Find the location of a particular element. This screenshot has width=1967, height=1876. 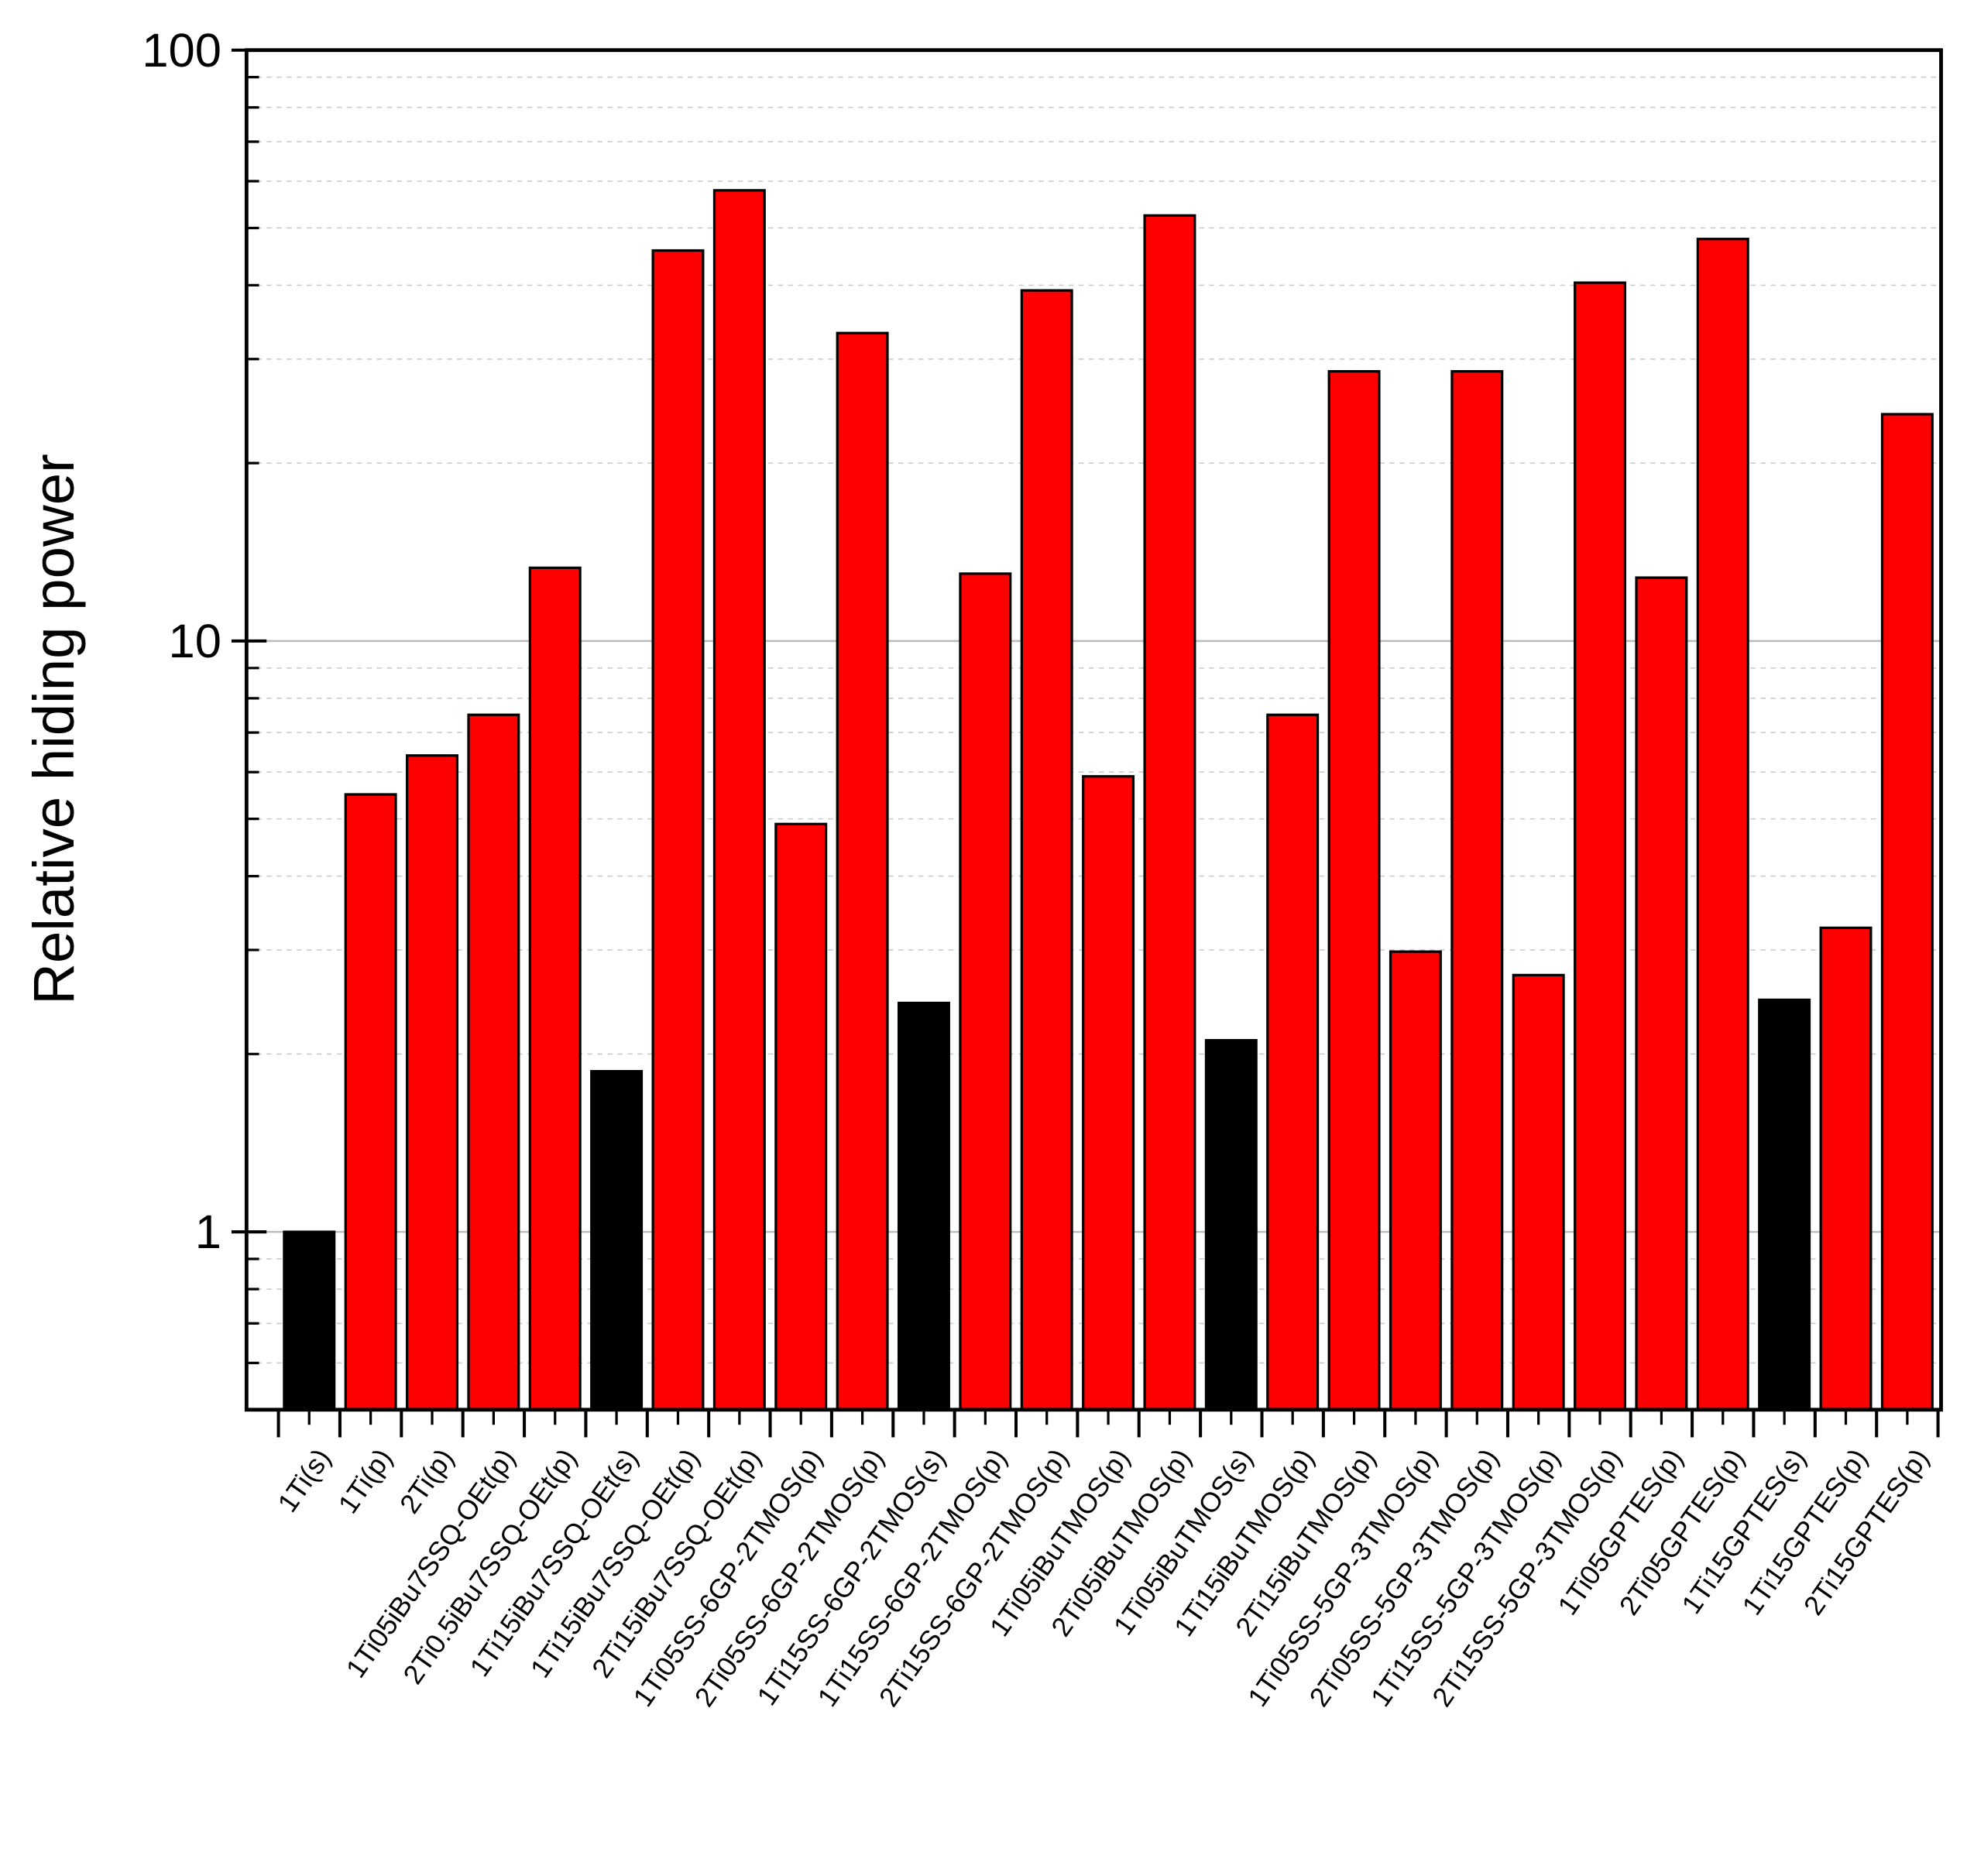

x-tick-label: 1Ti(s) is located at coordinates (304, 1480).